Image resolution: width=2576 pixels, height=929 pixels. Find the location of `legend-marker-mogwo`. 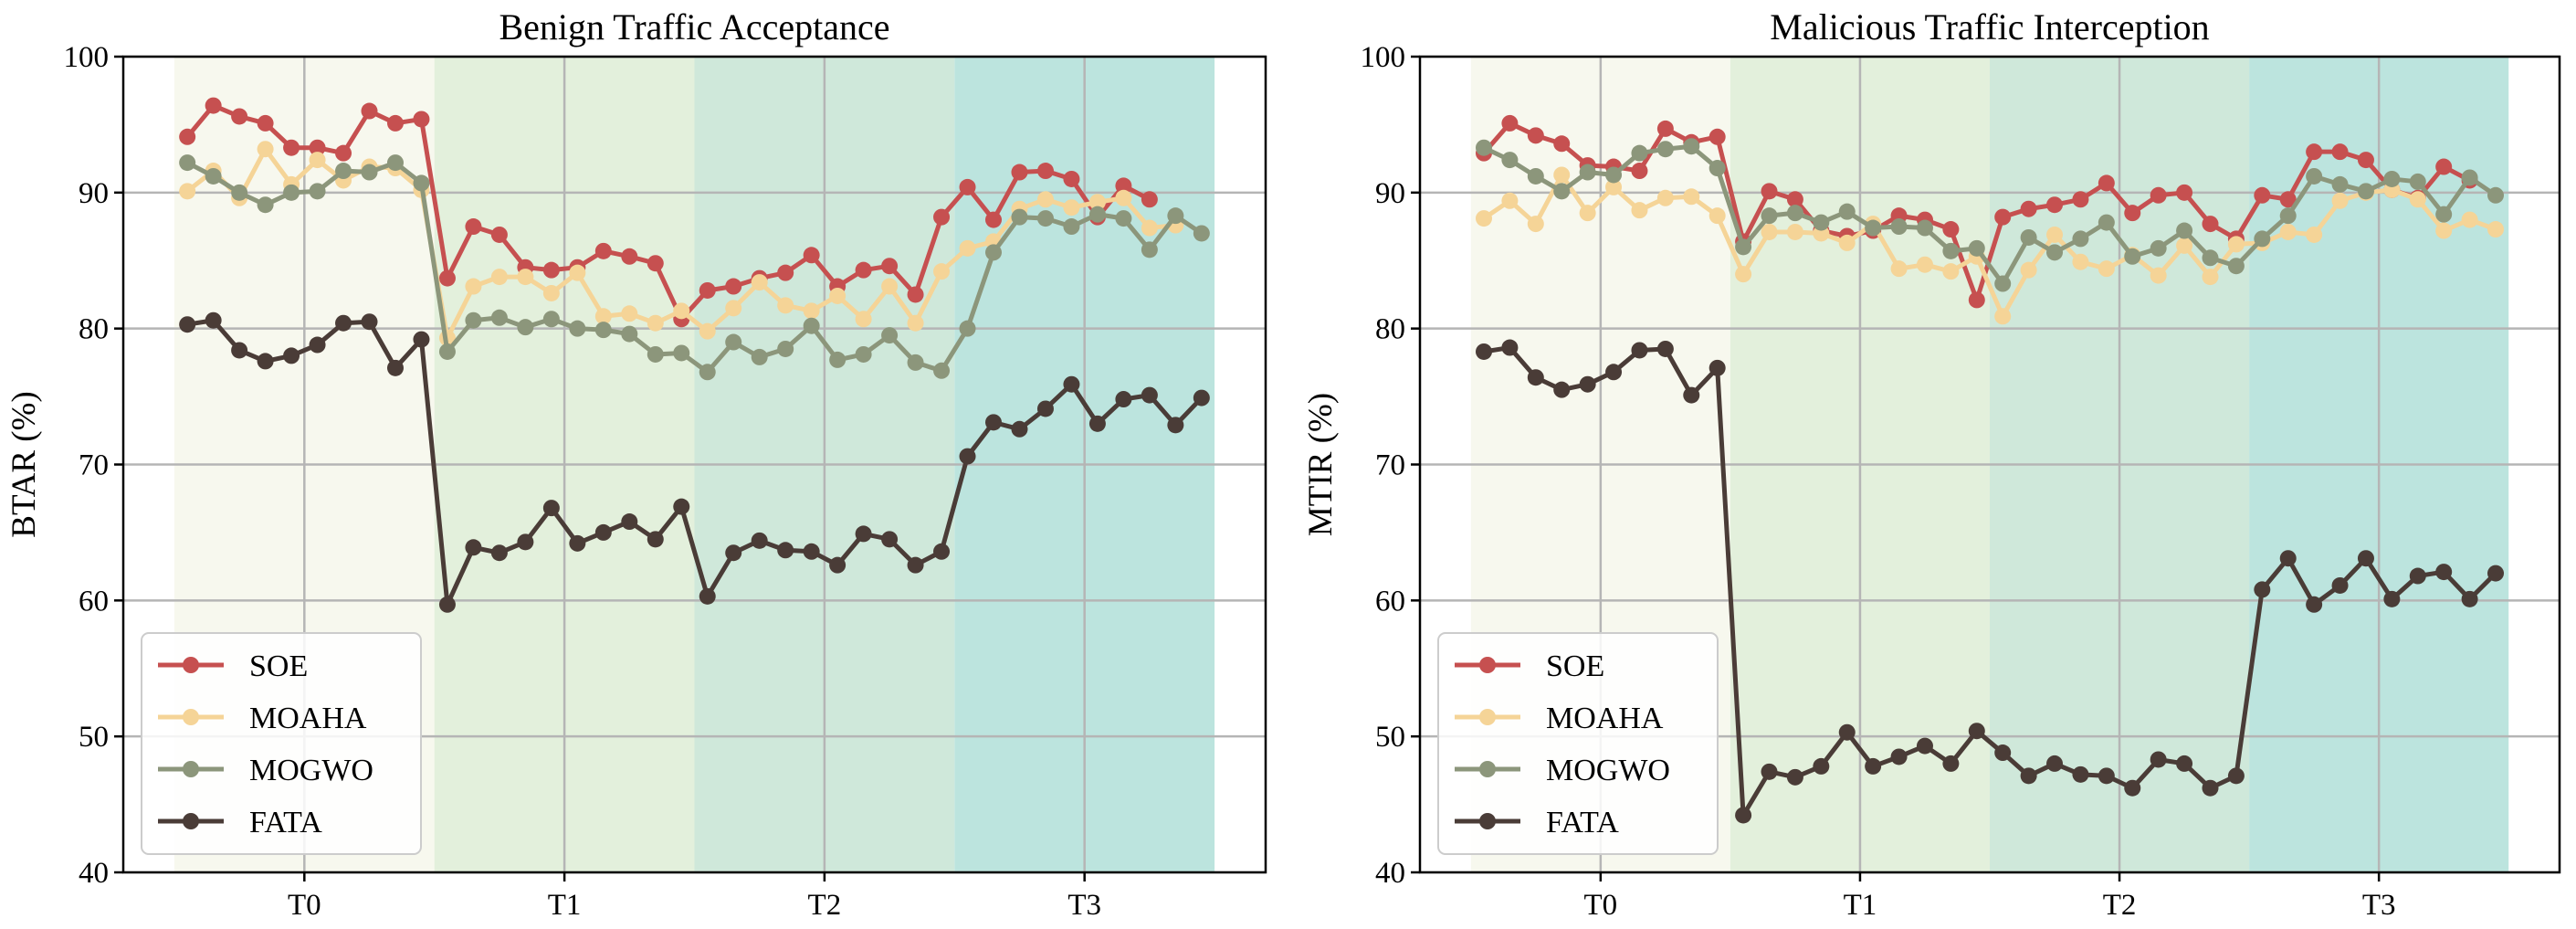

legend-marker-mogwo is located at coordinates (1487, 769).